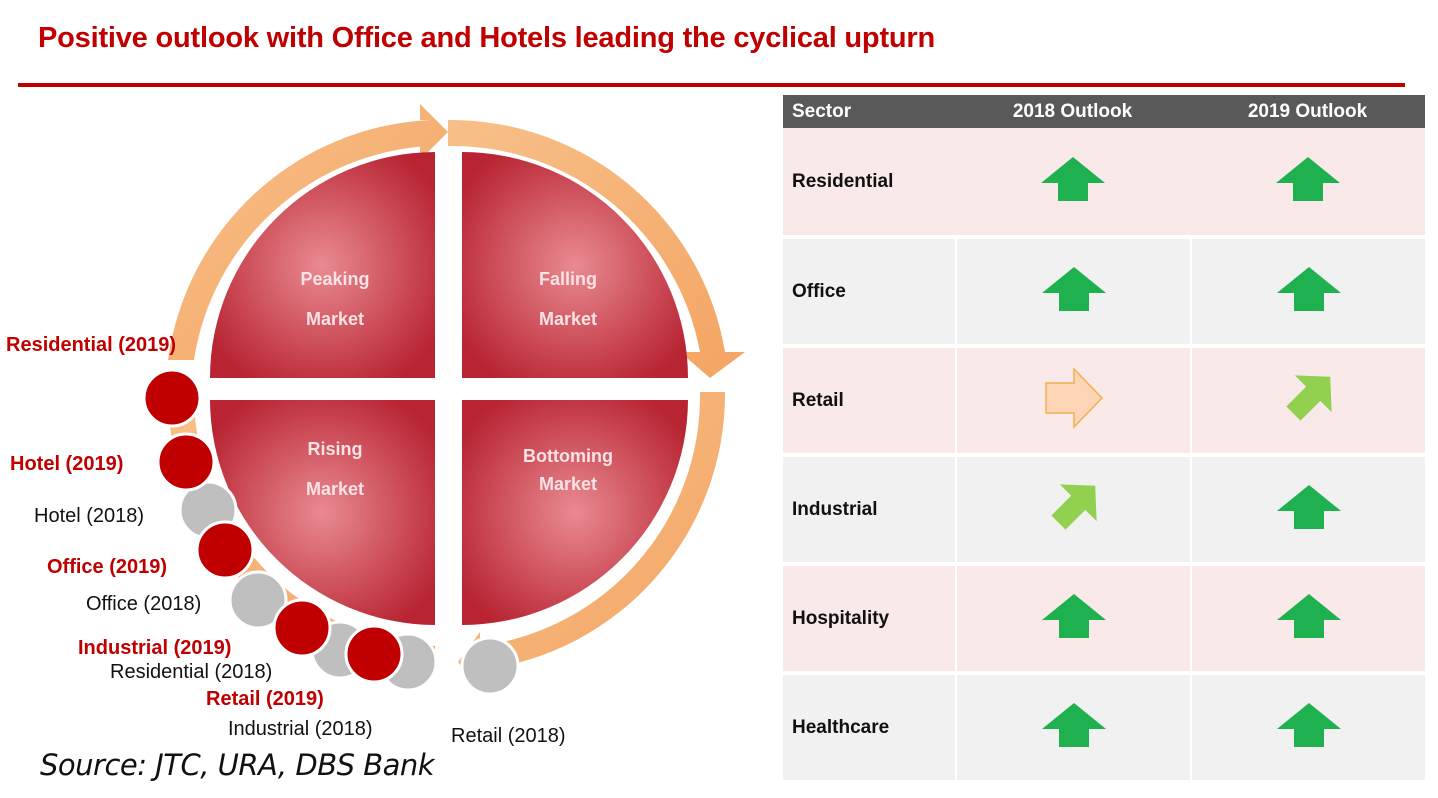 The height and width of the screenshot is (798, 1438). I want to click on quadrant-peaking, so click(322, 265).